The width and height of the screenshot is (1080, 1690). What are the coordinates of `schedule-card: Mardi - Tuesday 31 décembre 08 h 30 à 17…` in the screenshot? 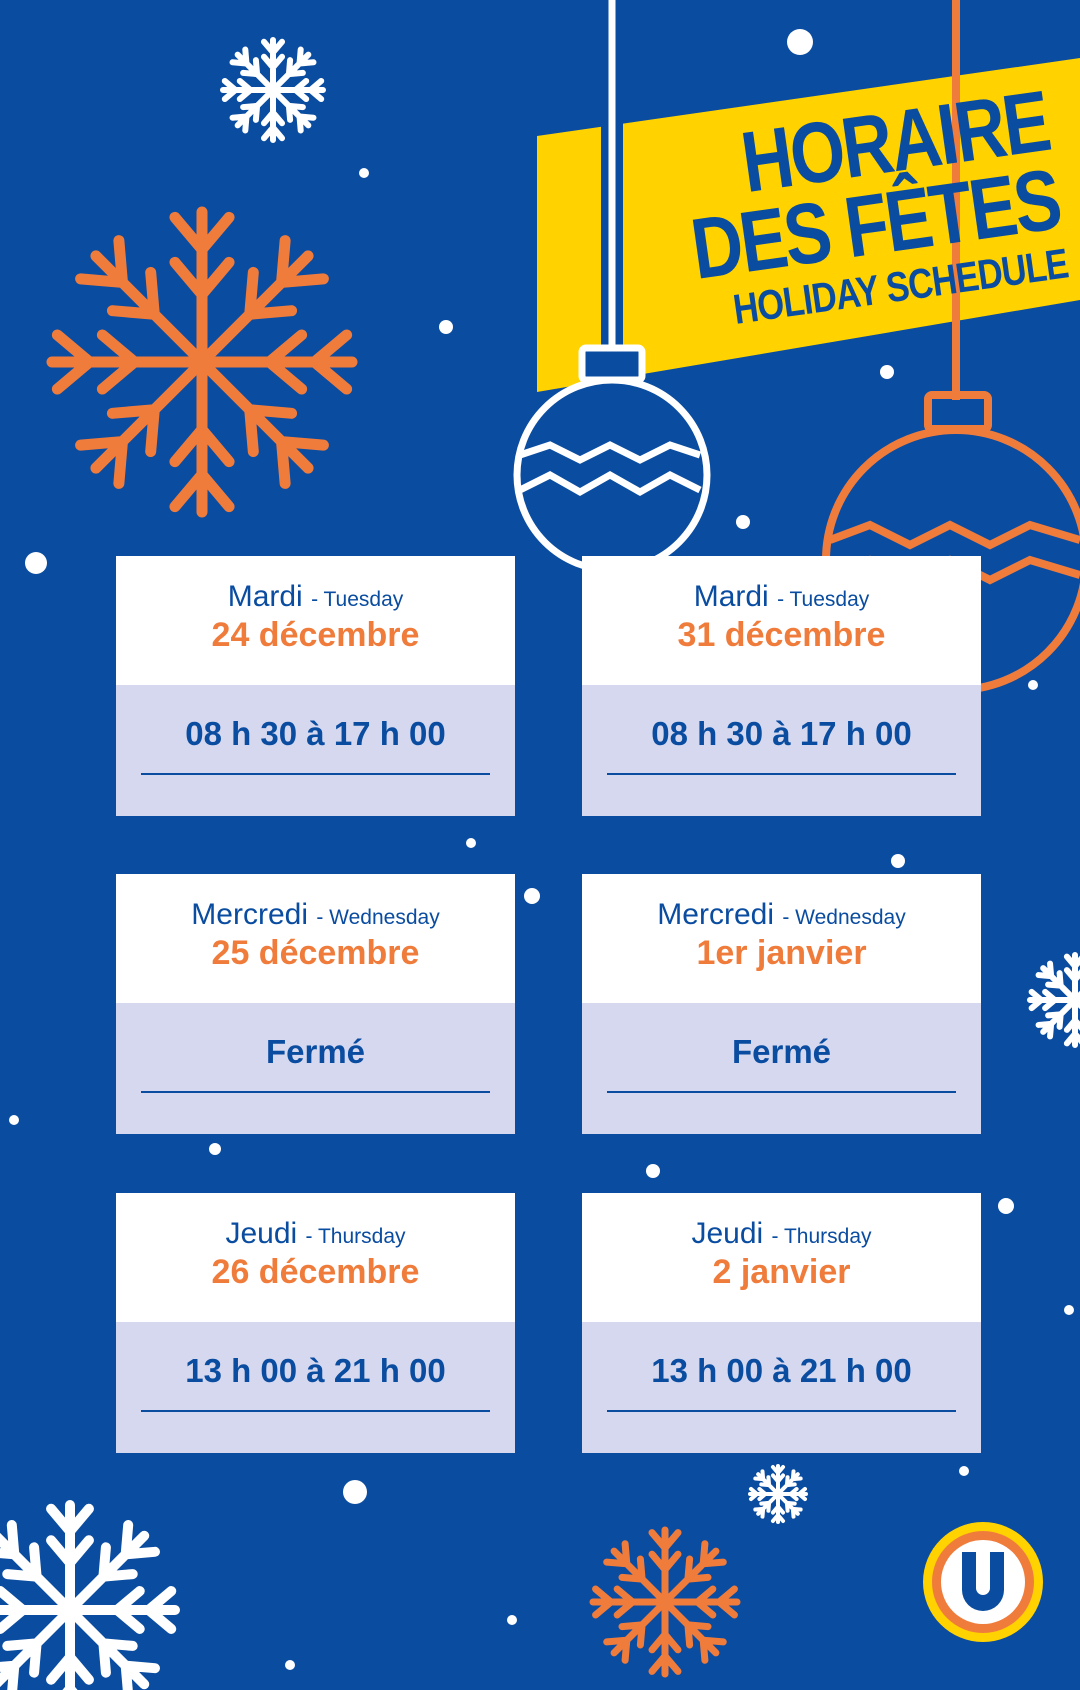 It's located at (781, 686).